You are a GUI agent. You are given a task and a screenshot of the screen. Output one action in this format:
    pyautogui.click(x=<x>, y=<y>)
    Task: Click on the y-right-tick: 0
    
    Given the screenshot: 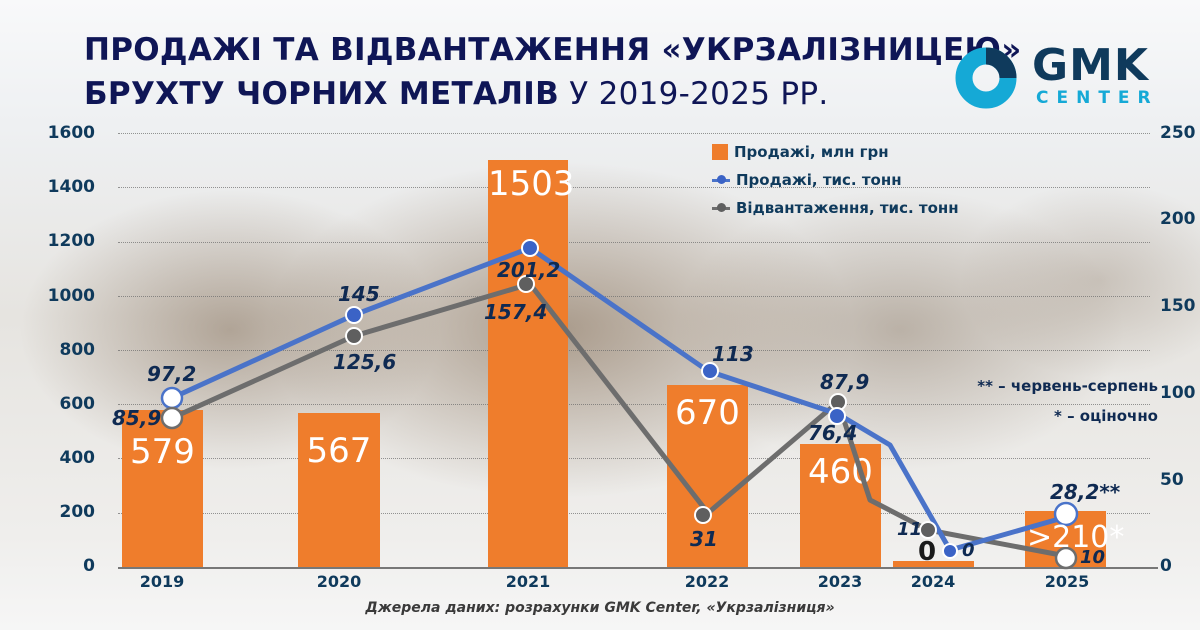 What is the action you would take?
    pyautogui.click(x=1166, y=566)
    